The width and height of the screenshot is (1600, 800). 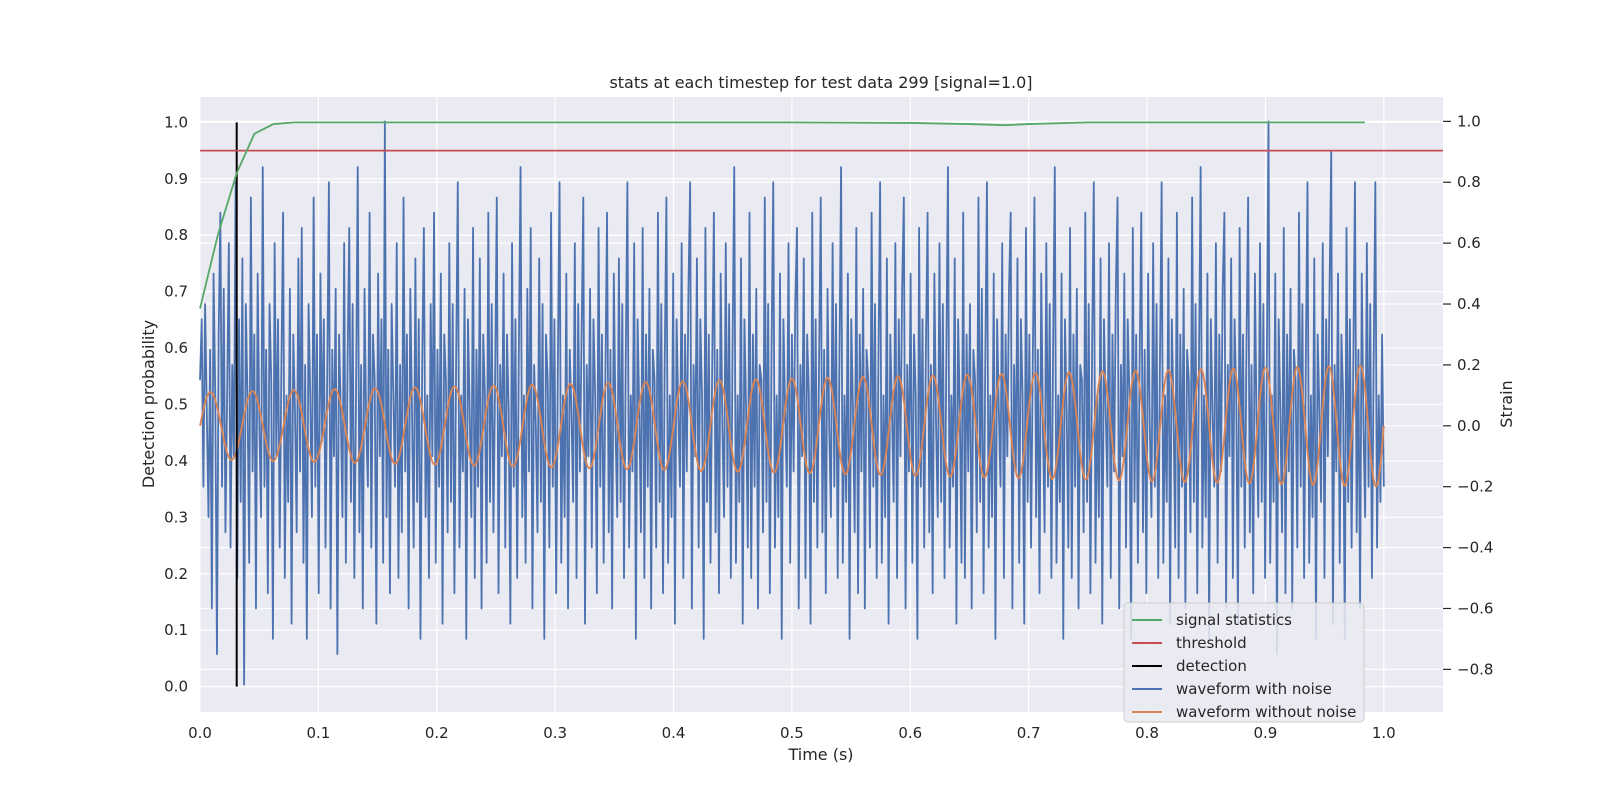 I want to click on left-y-axis-title: Detection probability, so click(x=148, y=404).